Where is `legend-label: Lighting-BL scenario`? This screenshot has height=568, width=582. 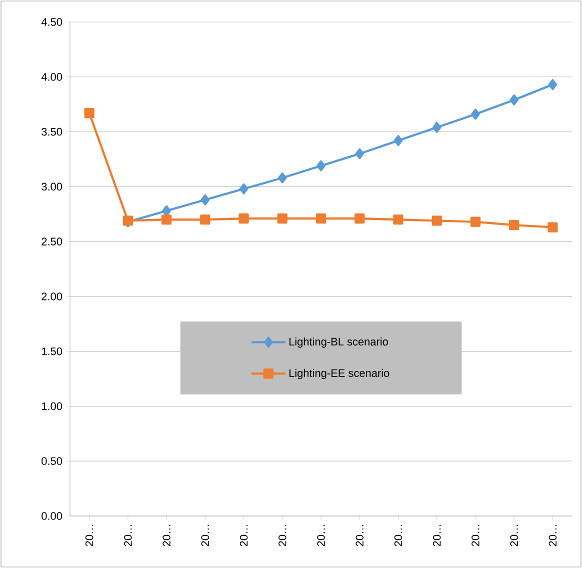 legend-label: Lighting-BL scenario is located at coordinates (338, 342).